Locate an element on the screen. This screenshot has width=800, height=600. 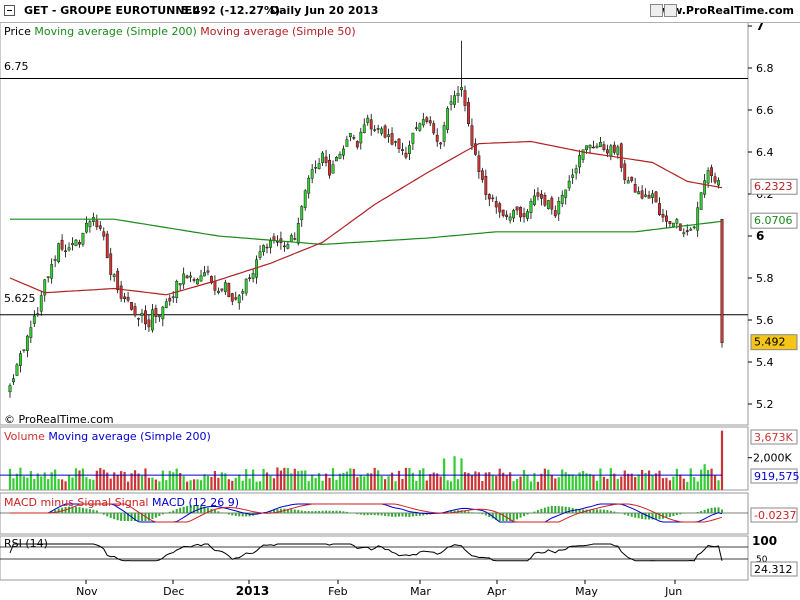
label-last-price-box is located at coordinates (774, 342).